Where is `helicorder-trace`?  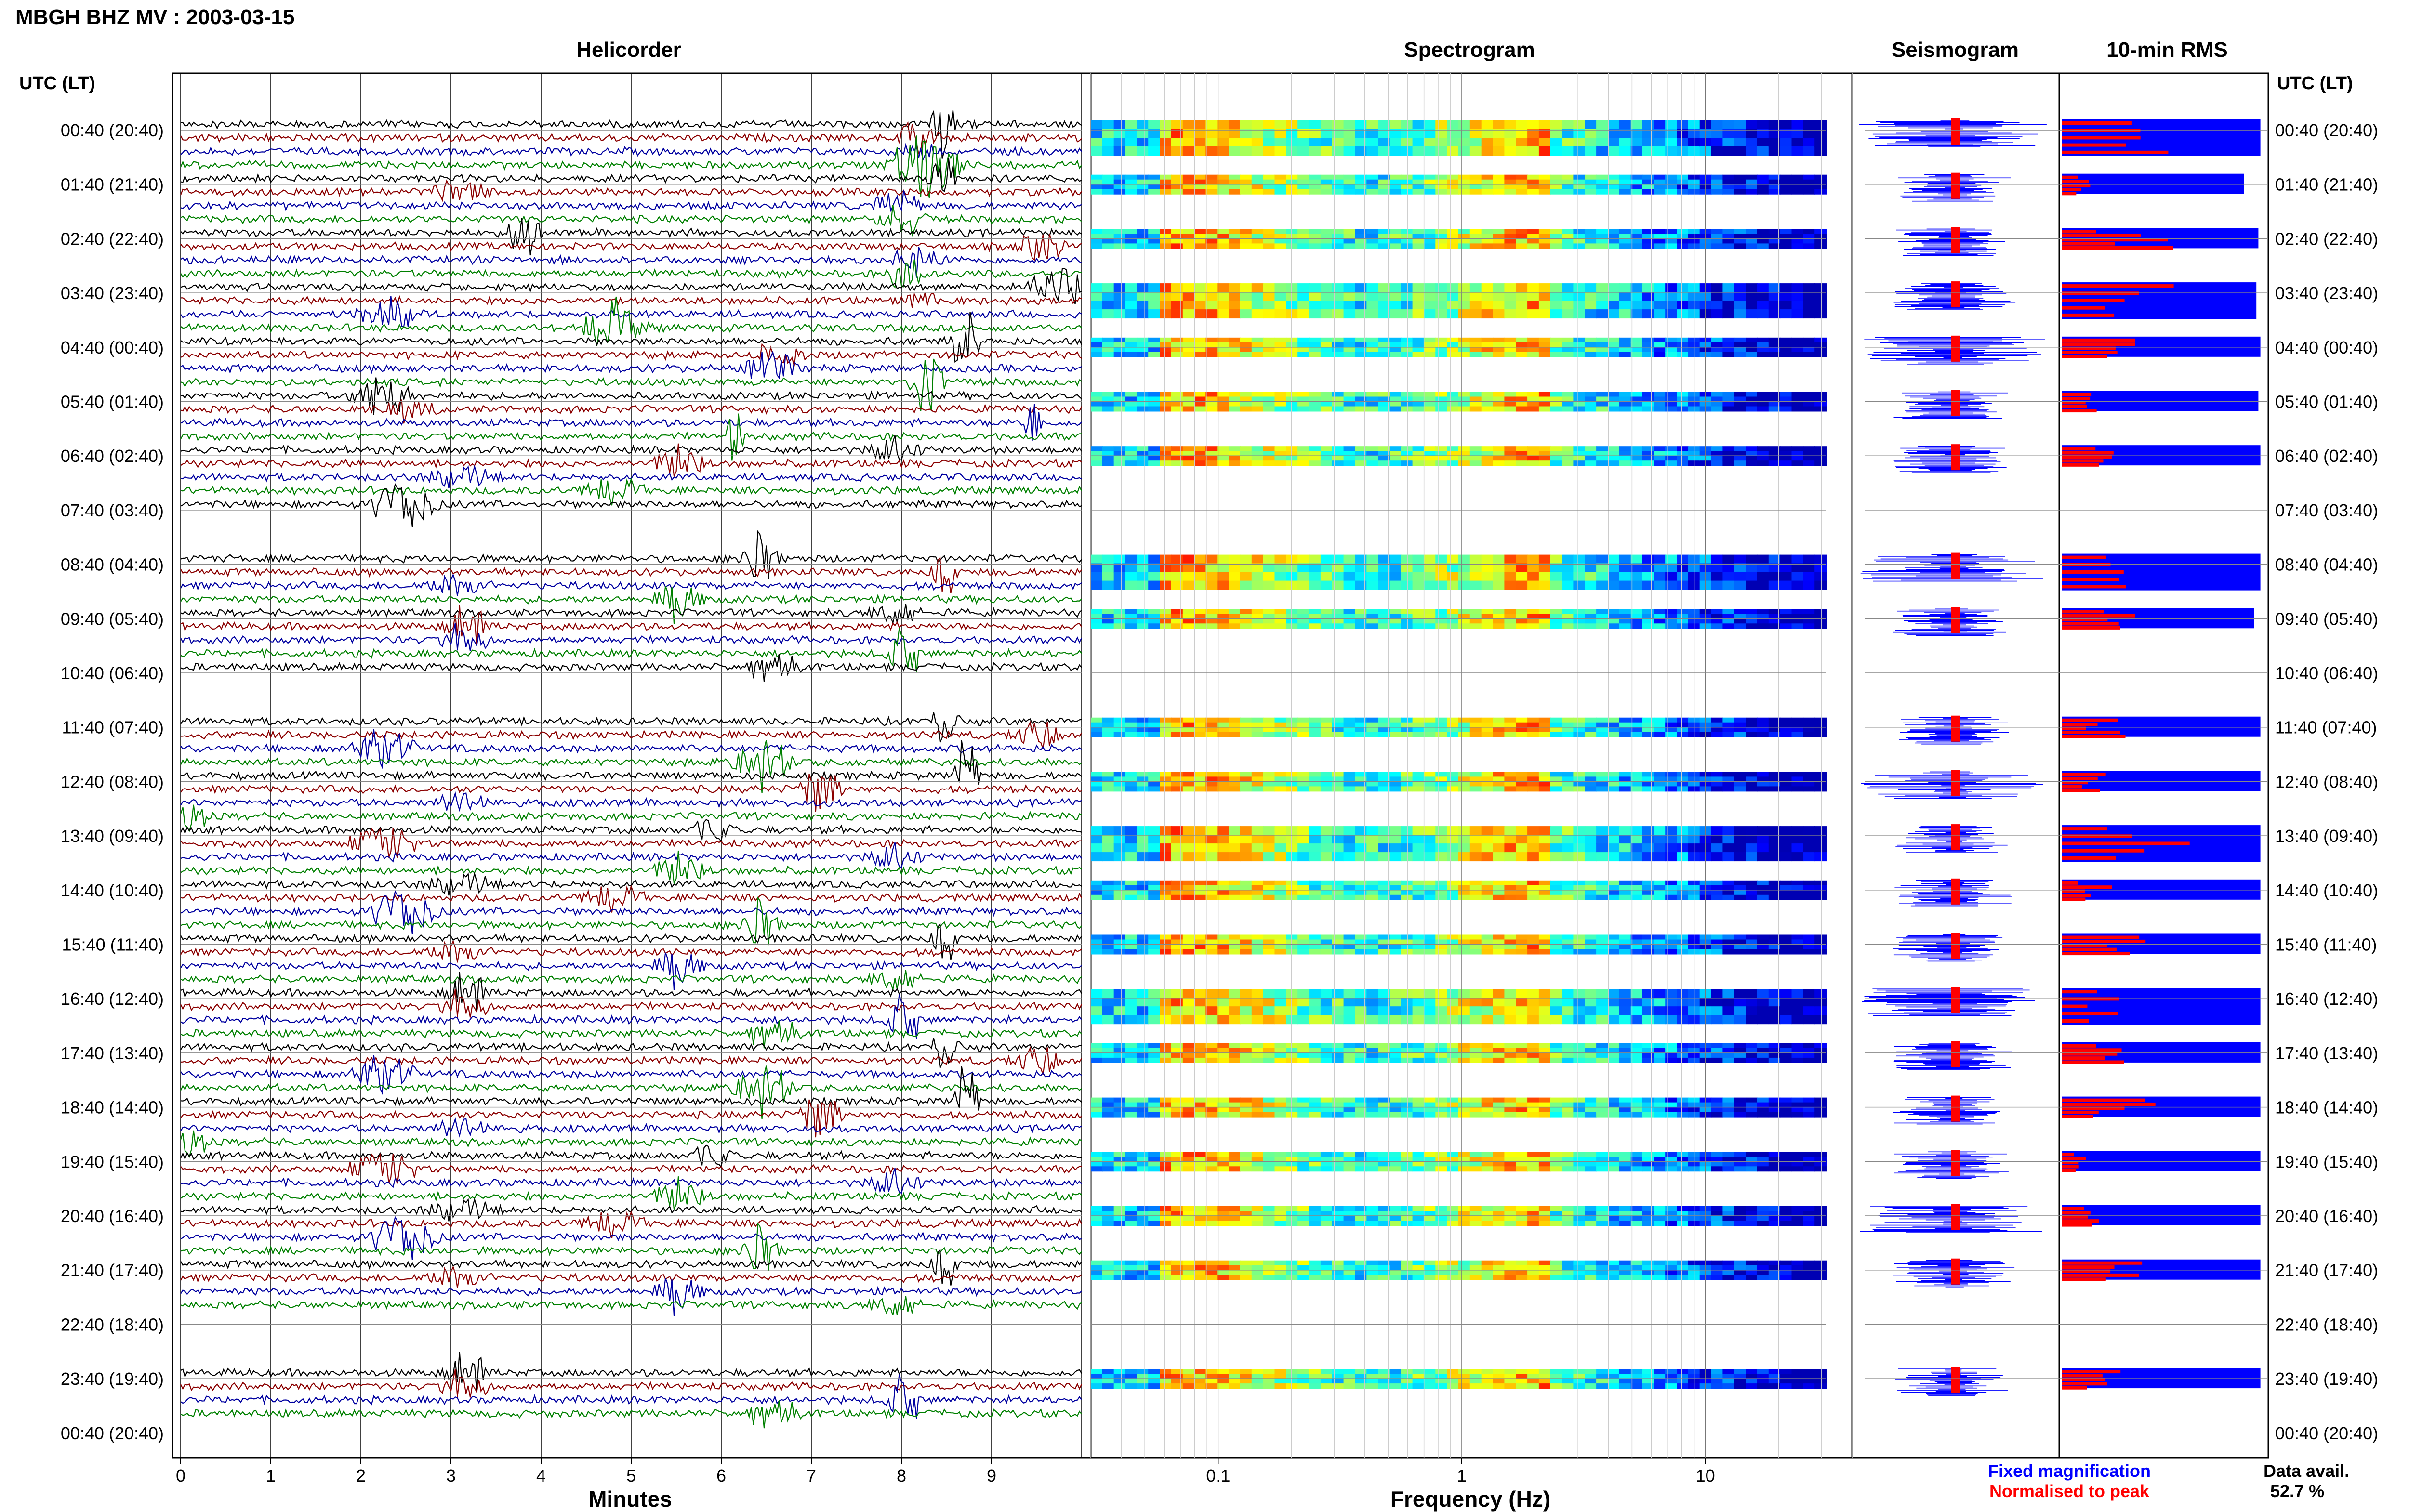
helicorder-trace is located at coordinates (631, 734).